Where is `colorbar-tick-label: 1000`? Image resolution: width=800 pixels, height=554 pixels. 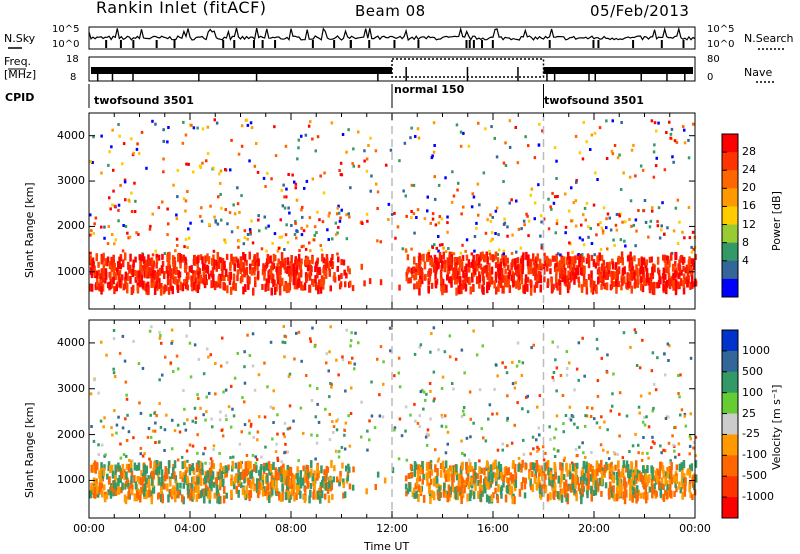
colorbar-tick-label: 1000 is located at coordinates (756, 350).